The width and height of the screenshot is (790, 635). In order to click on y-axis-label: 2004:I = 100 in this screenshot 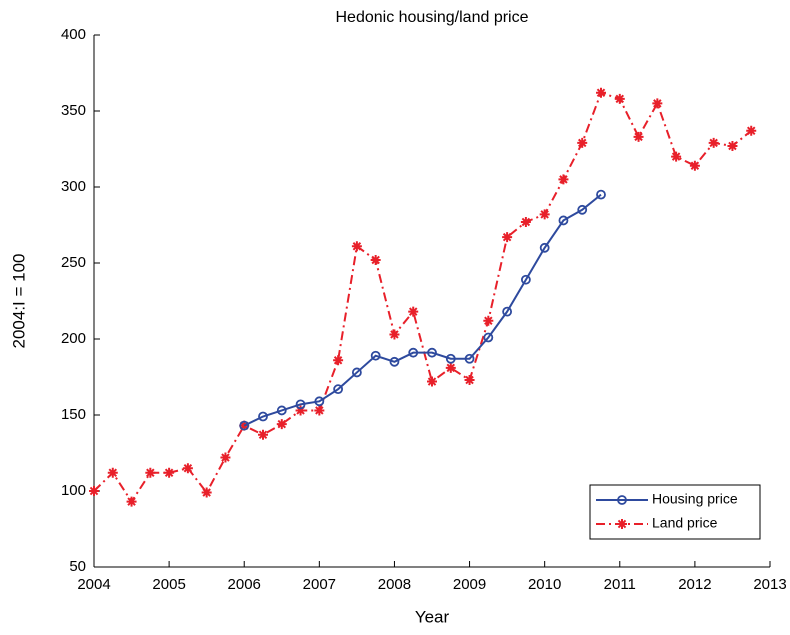, I will do `click(18, 300)`.